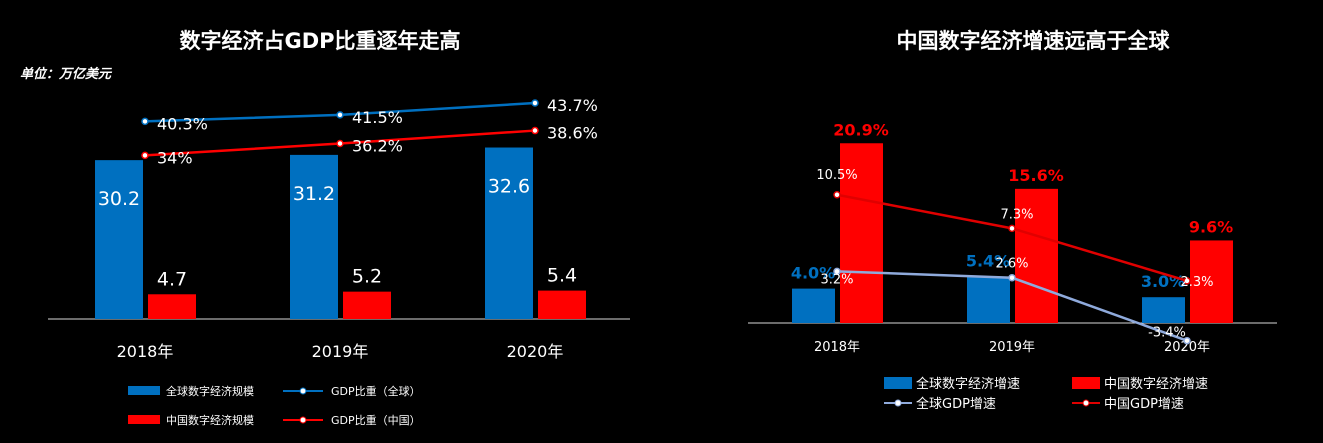 The height and width of the screenshot is (443, 1323). I want to click on left-line-global-label: 41.5%, so click(377, 117).